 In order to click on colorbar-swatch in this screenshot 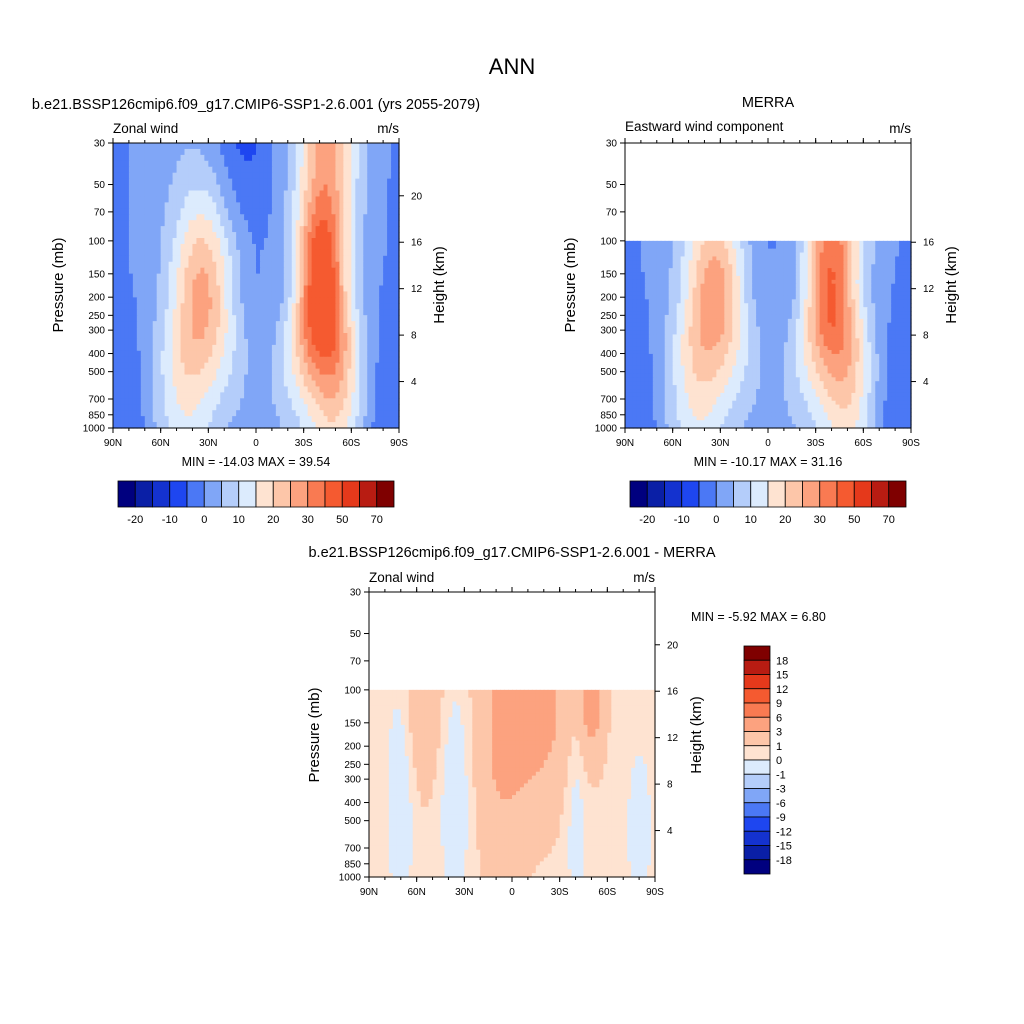, I will do `click(299, 494)`.